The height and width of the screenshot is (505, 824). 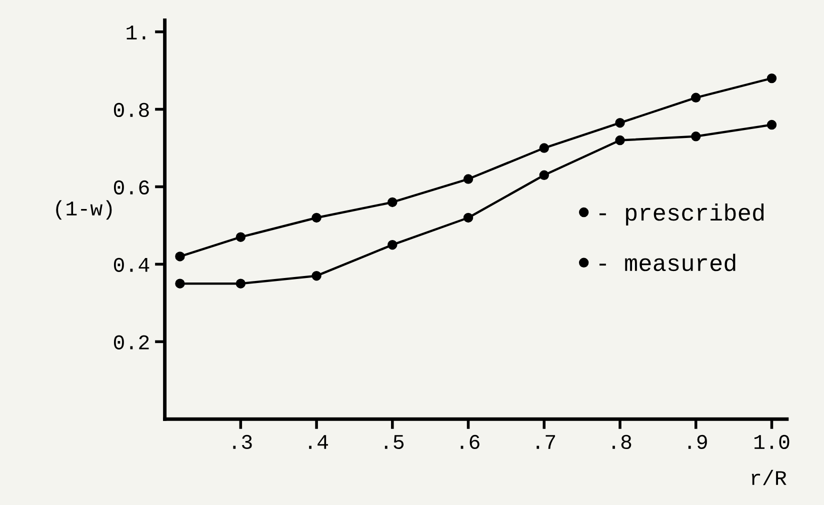 I want to click on x-tick-label: 1.0, so click(x=772, y=442).